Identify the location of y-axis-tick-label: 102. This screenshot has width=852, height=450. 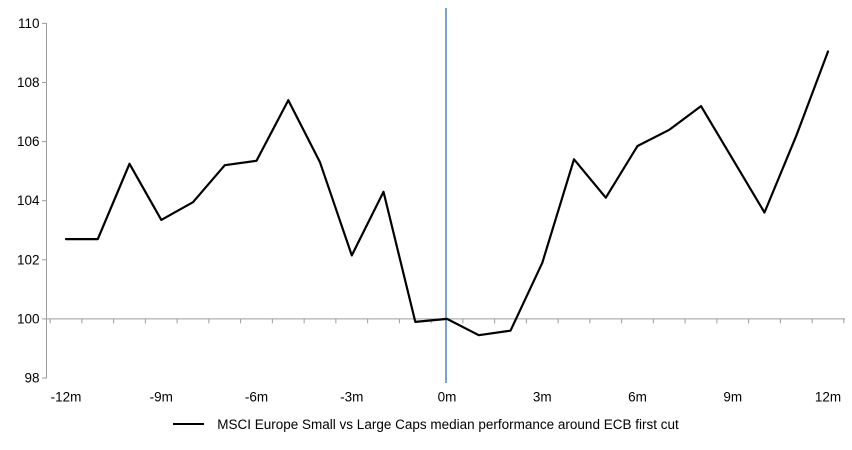
(28, 259).